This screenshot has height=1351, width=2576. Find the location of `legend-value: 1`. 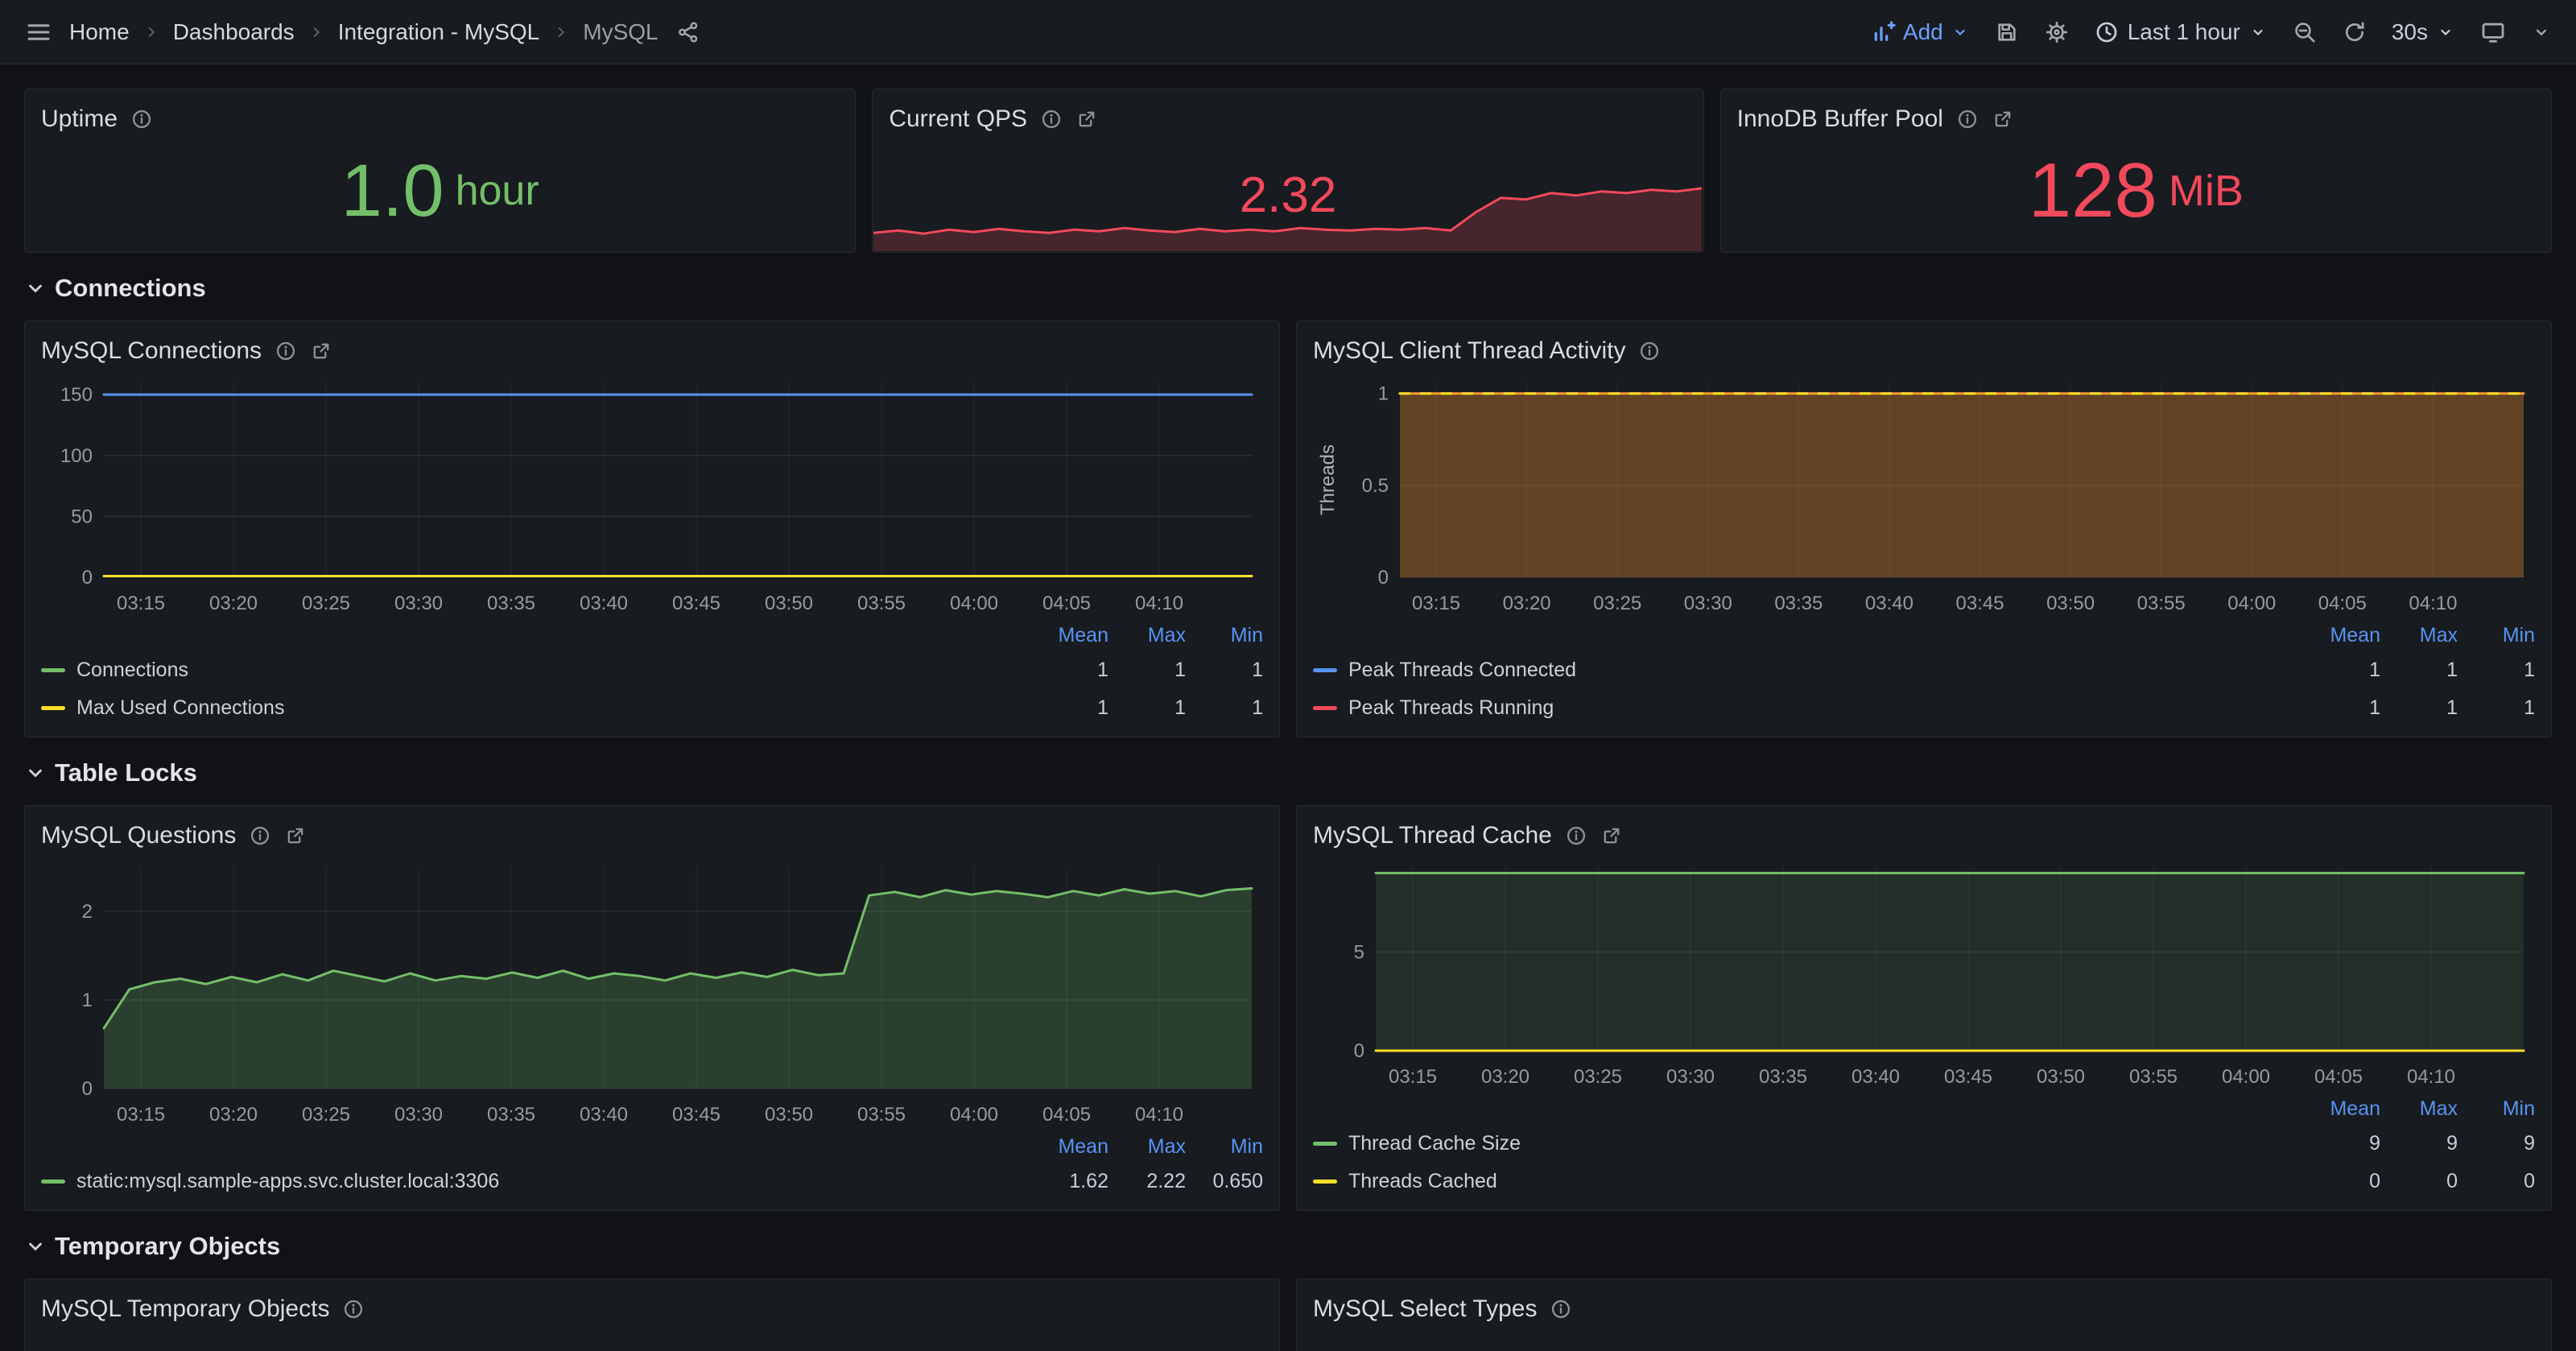

legend-value: 1 is located at coordinates (2452, 707).